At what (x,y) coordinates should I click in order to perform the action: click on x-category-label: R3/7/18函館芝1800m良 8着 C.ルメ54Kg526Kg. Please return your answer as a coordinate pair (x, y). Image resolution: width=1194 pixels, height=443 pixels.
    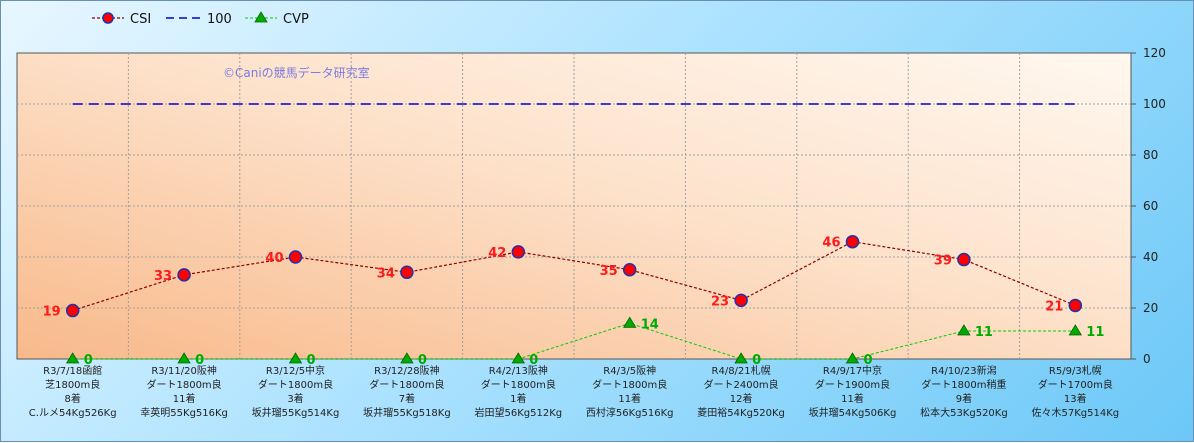
    Looking at the image, I should click on (73, 391).